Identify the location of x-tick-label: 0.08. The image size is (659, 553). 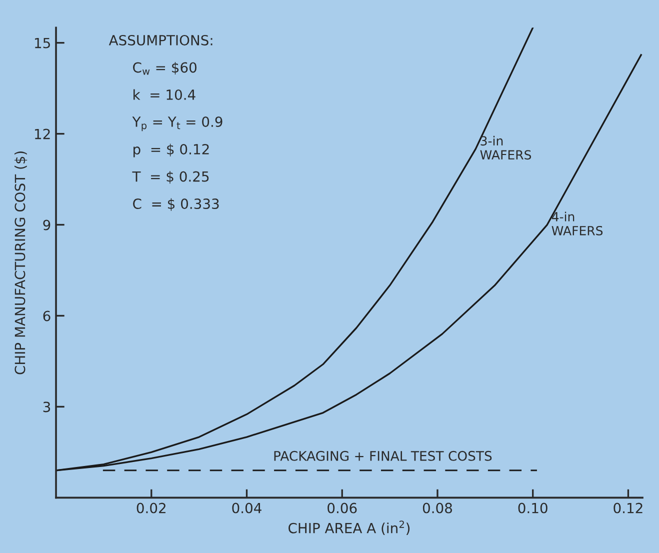
(437, 508).